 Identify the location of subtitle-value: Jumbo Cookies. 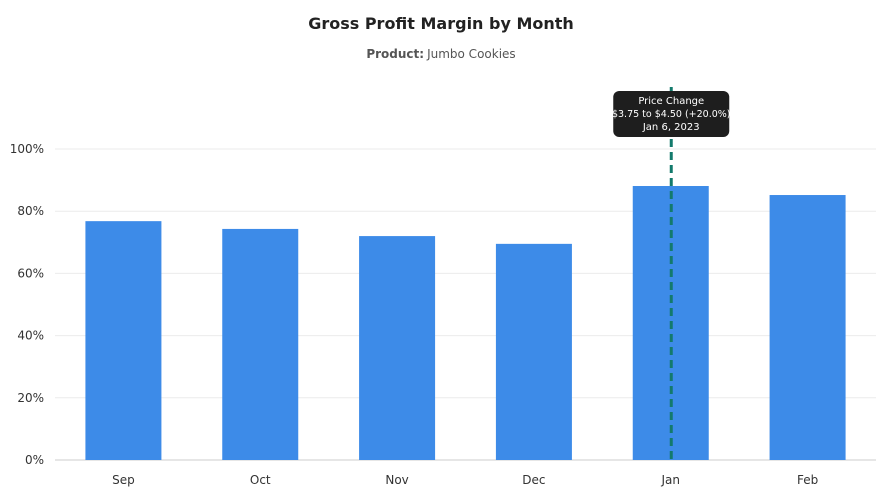
(471, 54).